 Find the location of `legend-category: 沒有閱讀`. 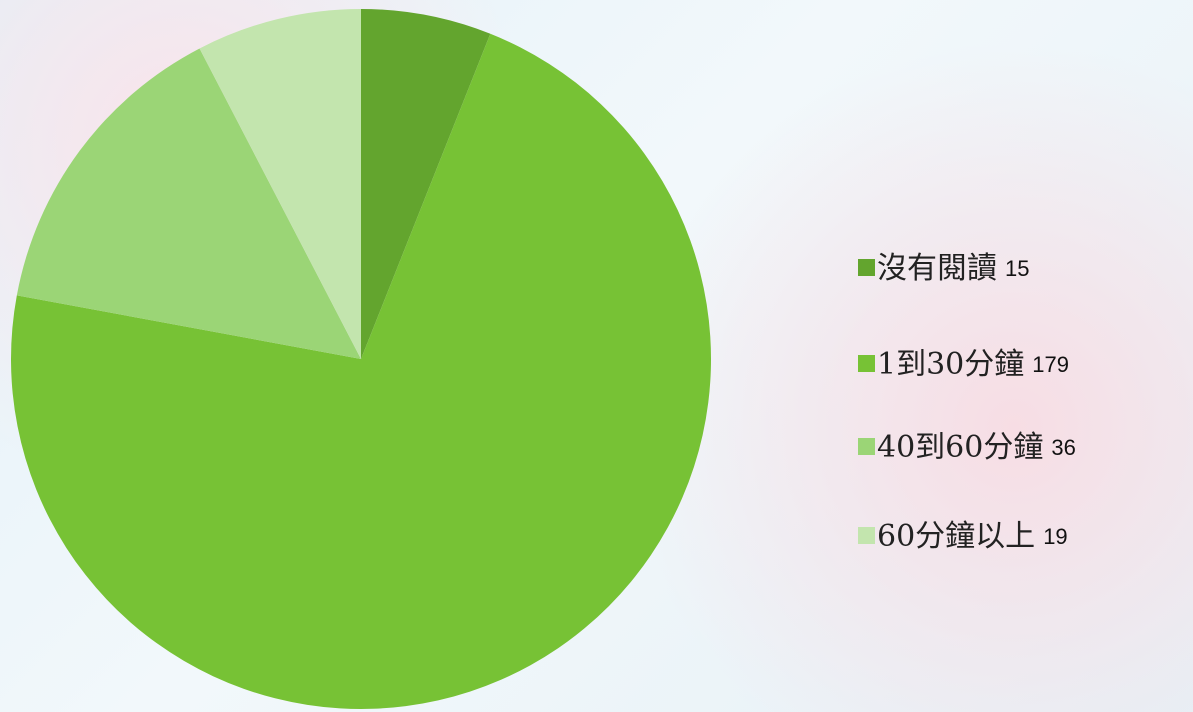

legend-category: 沒有閱讀 is located at coordinates (937, 268).